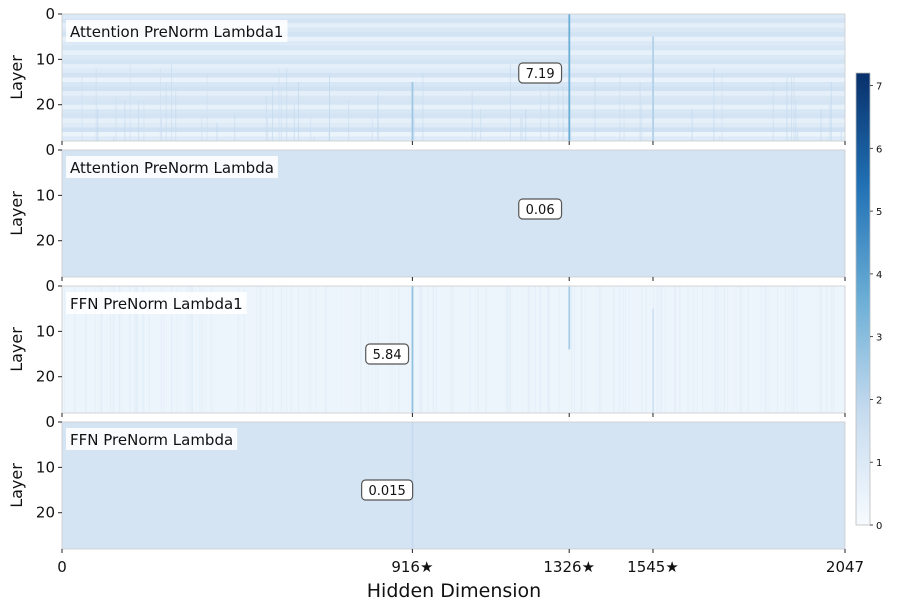 This screenshot has height=611, width=897. What do you see at coordinates (50, 150) in the screenshot?
I see `y-tick-label: 0` at bounding box center [50, 150].